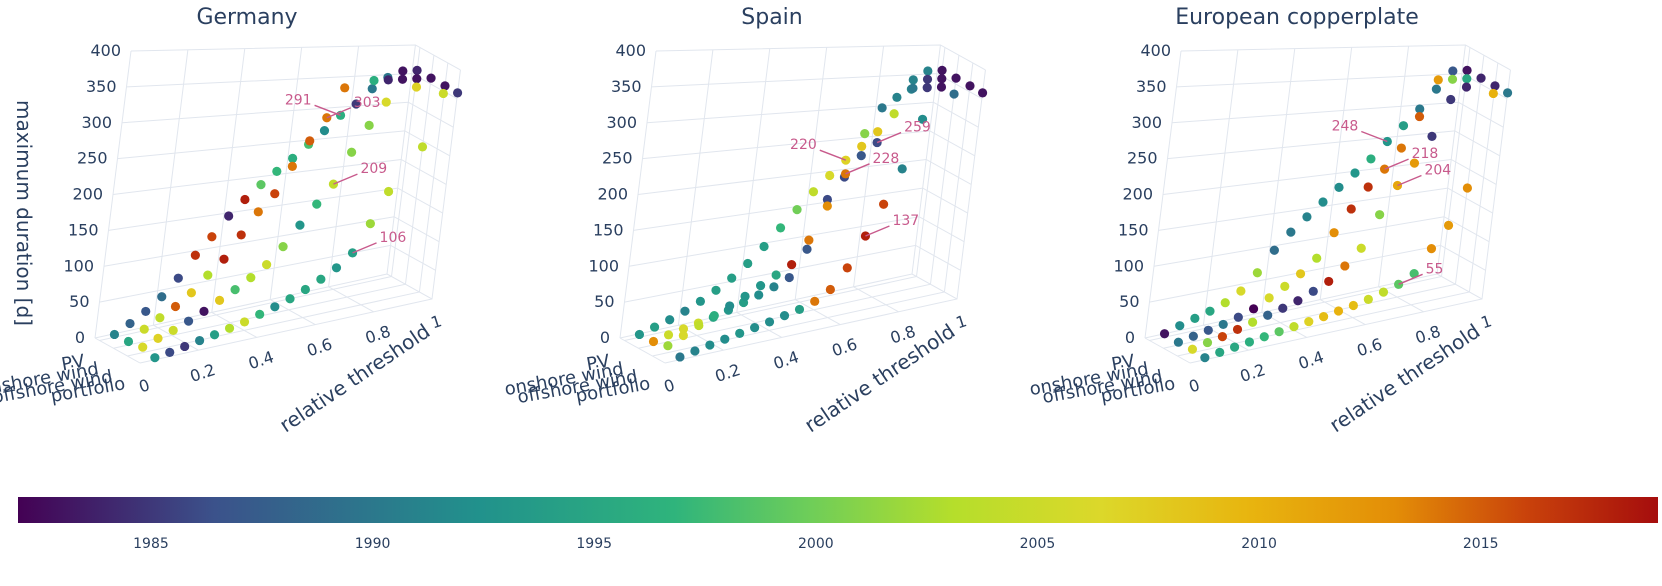 The width and height of the screenshot is (1662, 586). Describe the element at coordinates (786, 360) in the screenshot. I see `y-tick-label: 0.4` at that location.